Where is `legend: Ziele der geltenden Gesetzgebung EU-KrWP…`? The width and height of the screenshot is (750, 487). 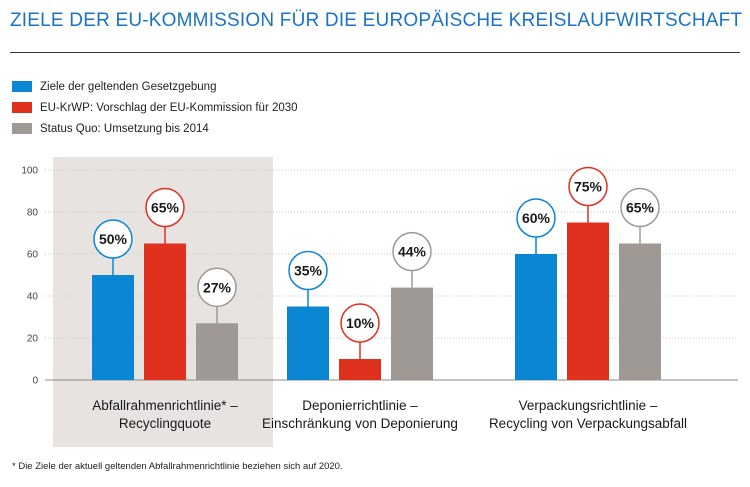 legend: Ziele der geltenden Gesetzgebung EU-KrWP… is located at coordinates (155, 107).